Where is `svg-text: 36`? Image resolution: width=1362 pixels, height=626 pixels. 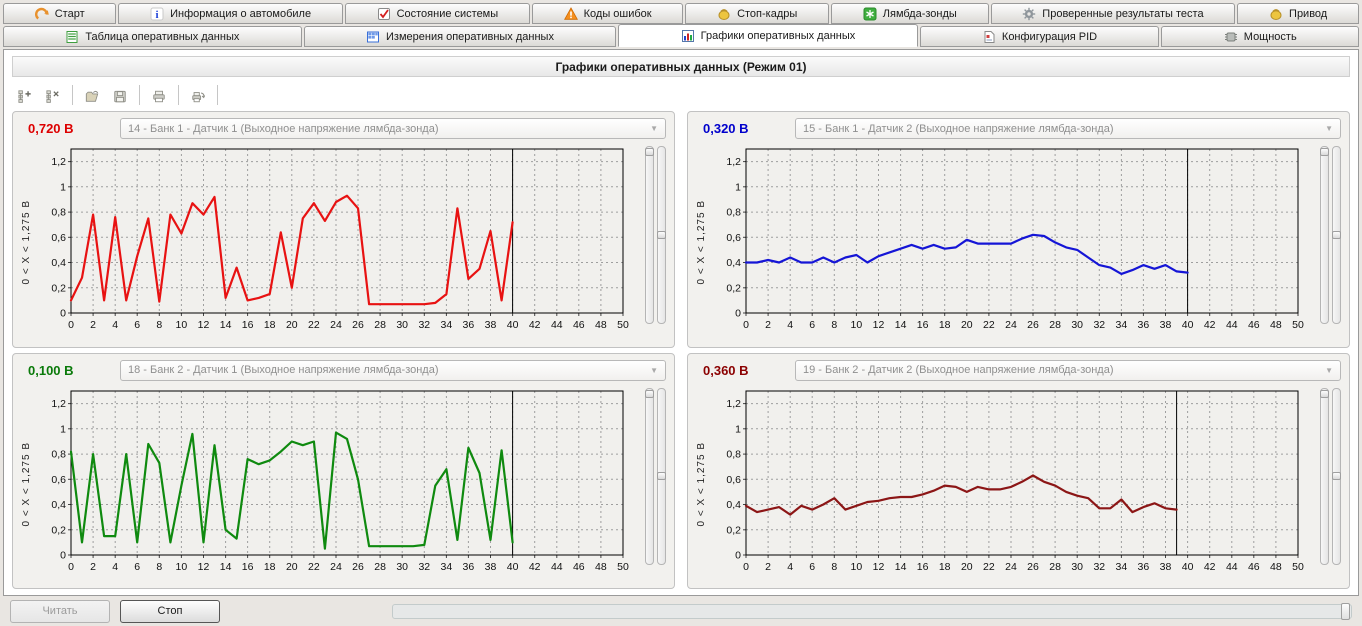
svg-text: 36 is located at coordinates (1144, 325).